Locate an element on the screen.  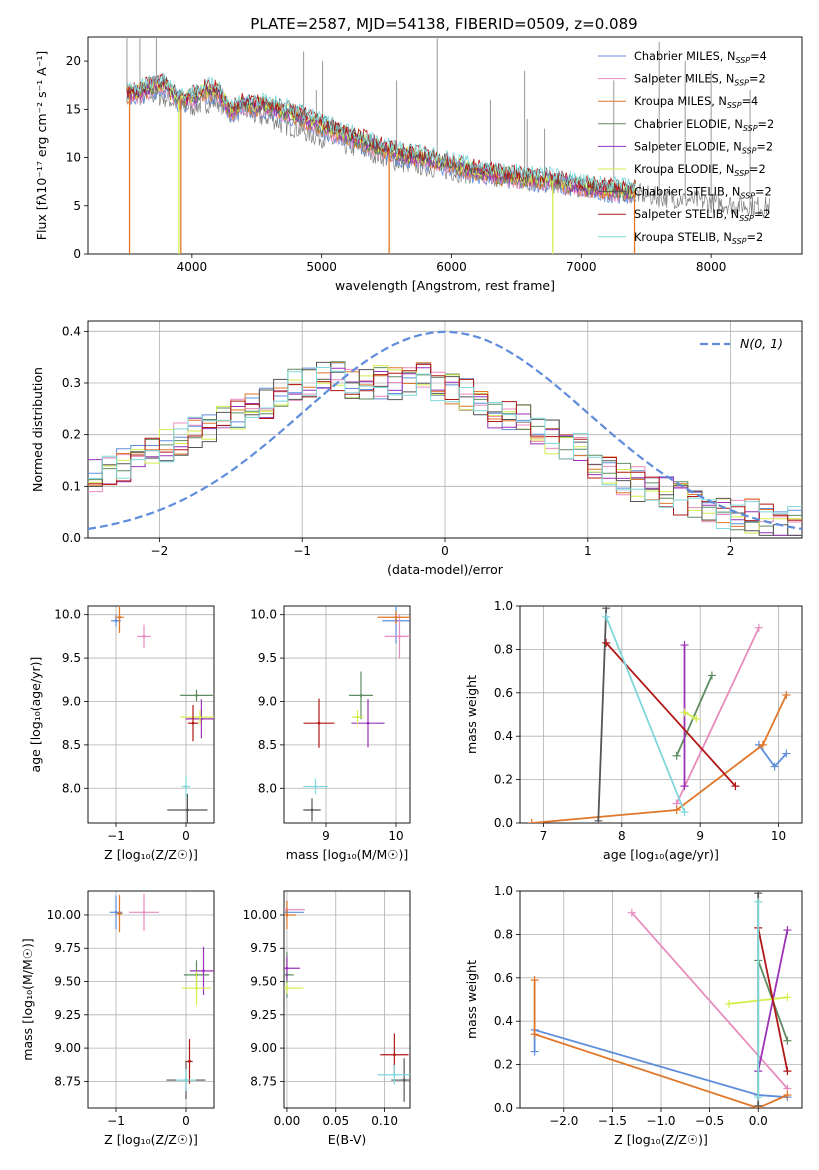
y-tick-label: 9.00 is located at coordinates (263, 1048).